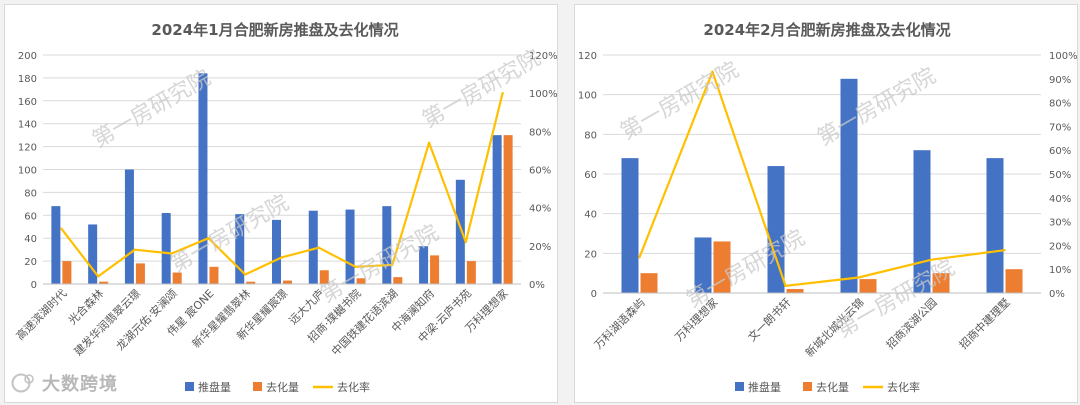 This screenshot has width=1080, height=405. I want to click on logo-icon, so click(22, 383).